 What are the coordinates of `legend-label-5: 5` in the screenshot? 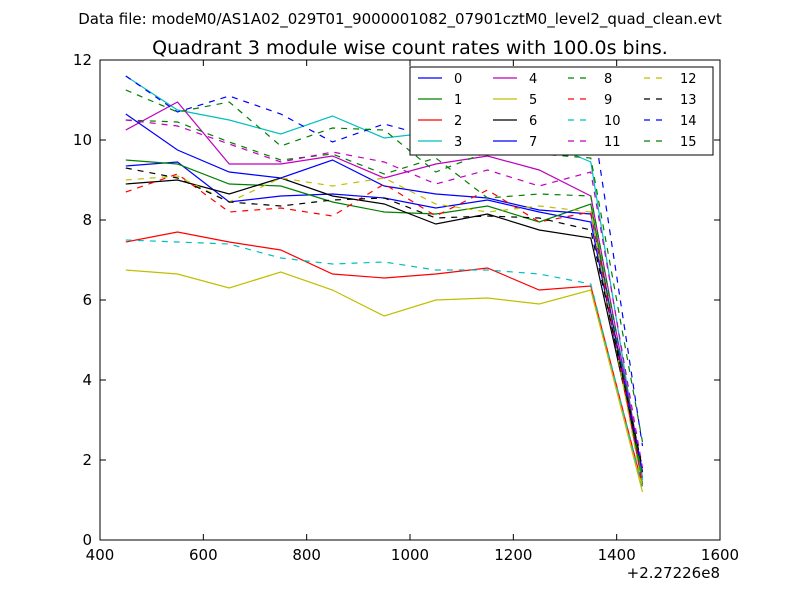 It's located at (533, 100).